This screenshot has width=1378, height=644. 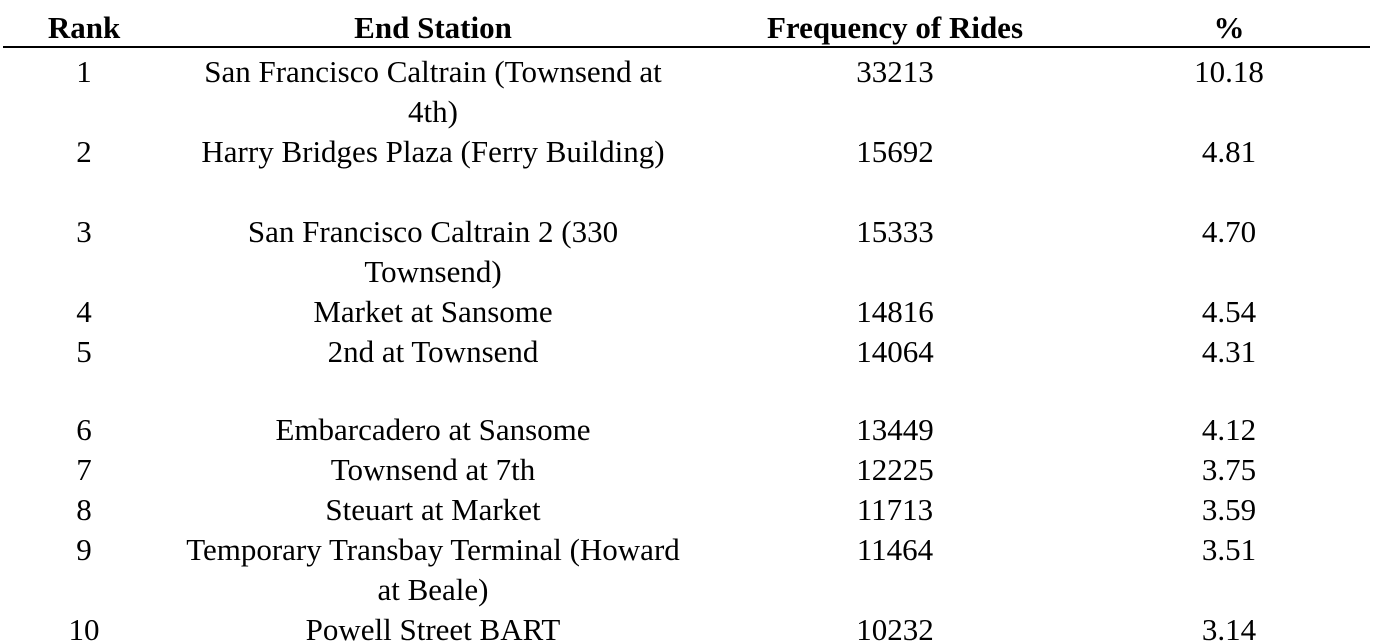 I want to click on cell-station: Embarcadero at Sansome, so click(x=433, y=429).